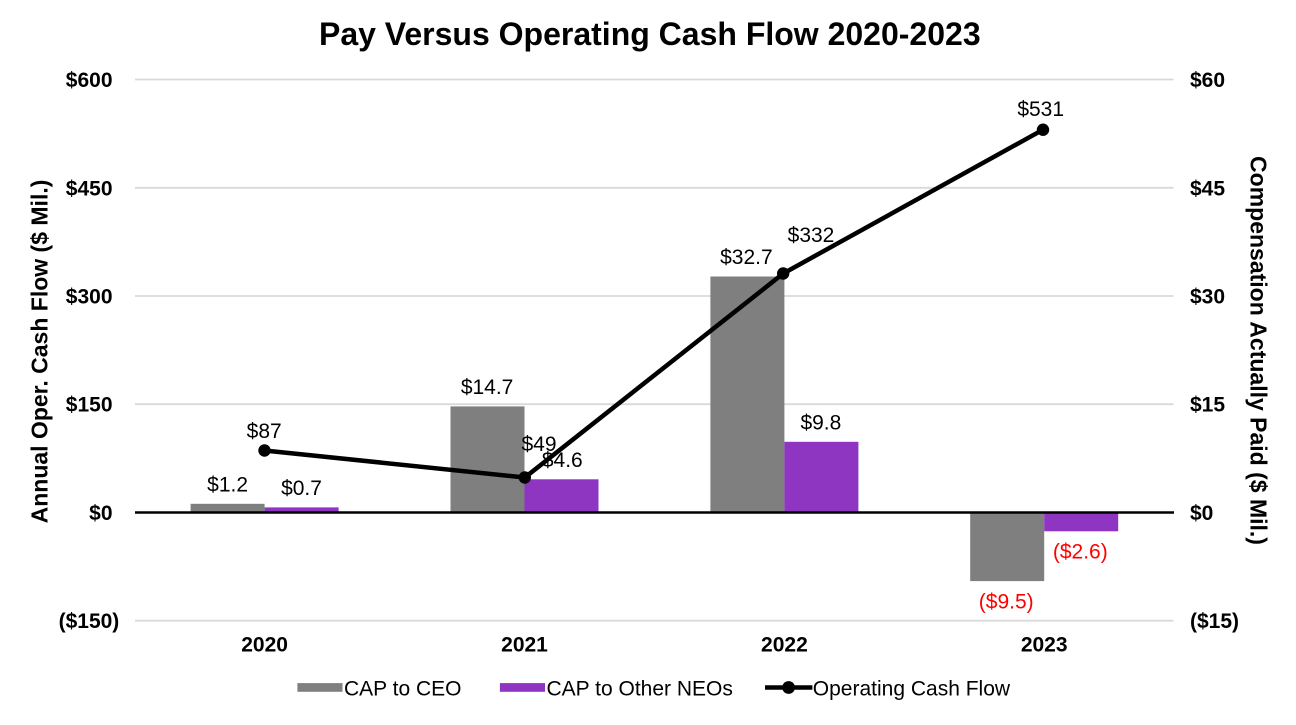 The width and height of the screenshot is (1296, 725). I want to click on svg-text:Annual Oper. Cash Flow ($ Mil.: Annual Oper. Cash Flow ($ Mil.), so click(39, 352).